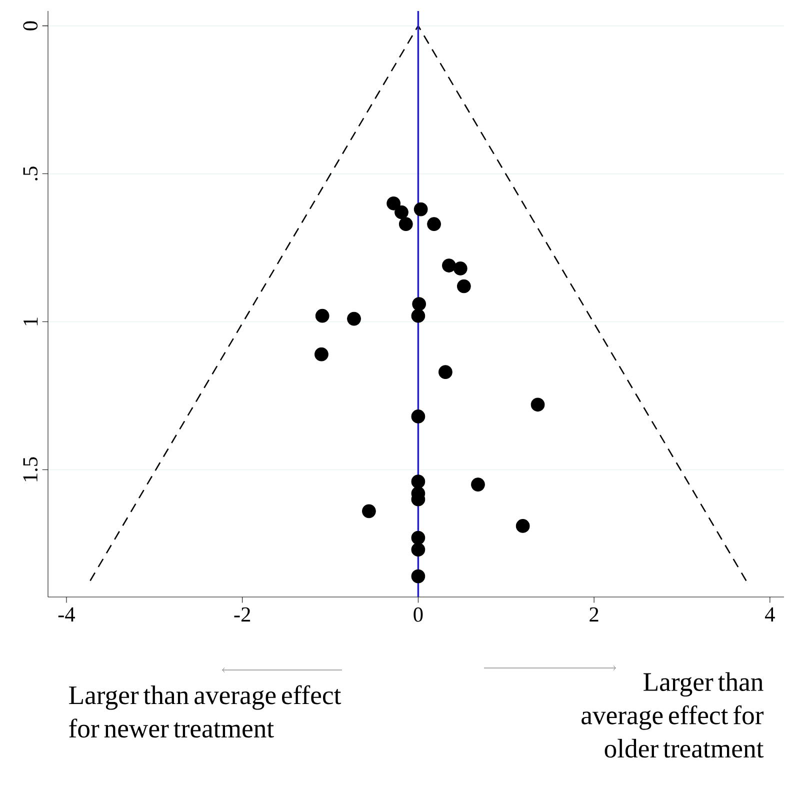 The width and height of the screenshot is (793, 801). Describe the element at coordinates (30, 173) in the screenshot. I see `y-tick-label: .5` at that location.